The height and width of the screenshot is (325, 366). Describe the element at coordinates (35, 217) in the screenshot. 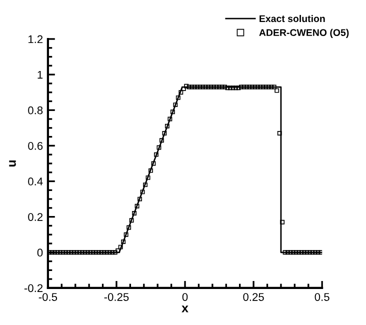

I see `y-tick-label: 0.2` at that location.